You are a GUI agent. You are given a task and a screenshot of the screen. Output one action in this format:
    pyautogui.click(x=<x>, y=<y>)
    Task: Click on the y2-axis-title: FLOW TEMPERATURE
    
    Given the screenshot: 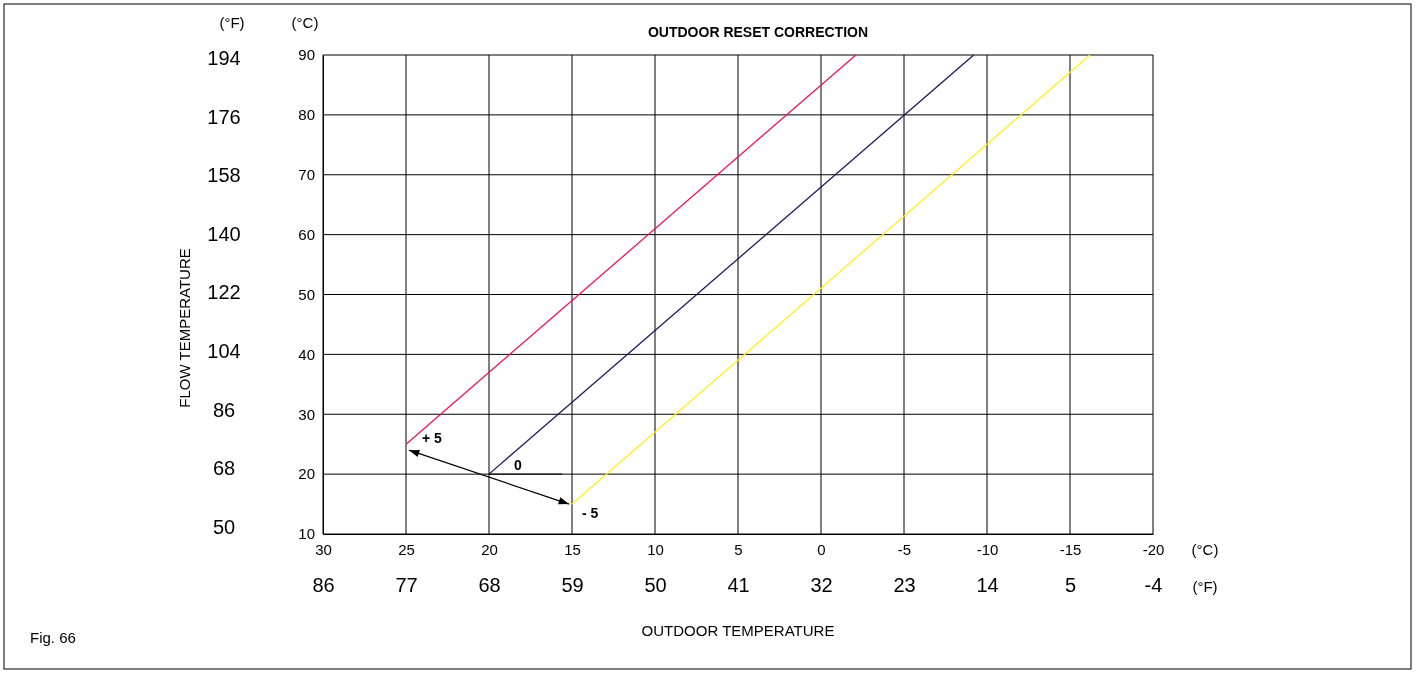 What is the action you would take?
    pyautogui.click(x=184, y=328)
    